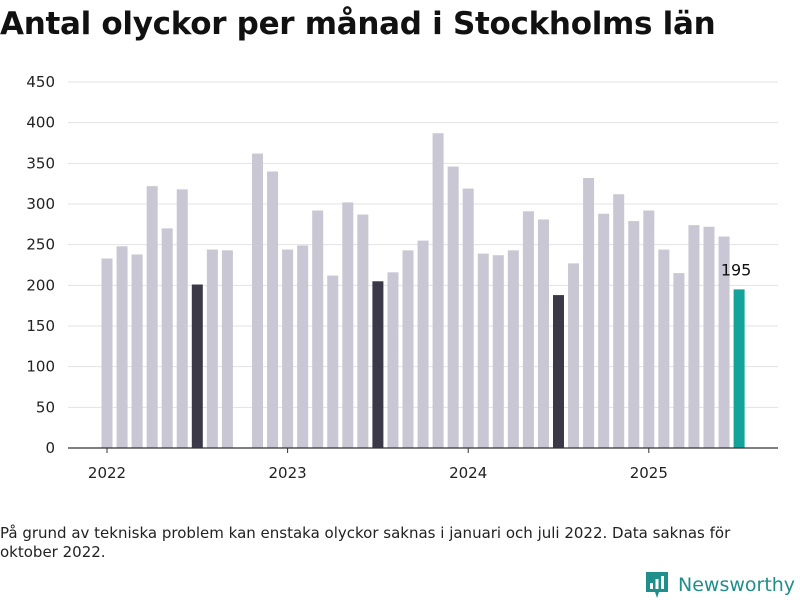 This screenshot has height=600, width=800. I want to click on y-tick-label: 300, so click(40, 204).